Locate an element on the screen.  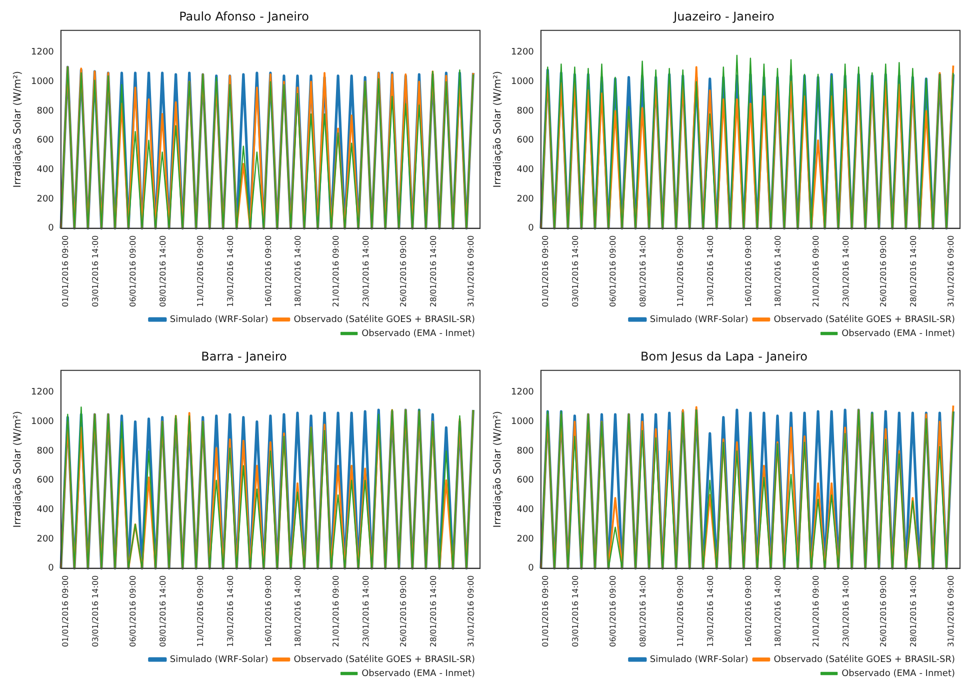
chart-title: Paulo Afonso - Janeiro is located at coordinates (244, 16).